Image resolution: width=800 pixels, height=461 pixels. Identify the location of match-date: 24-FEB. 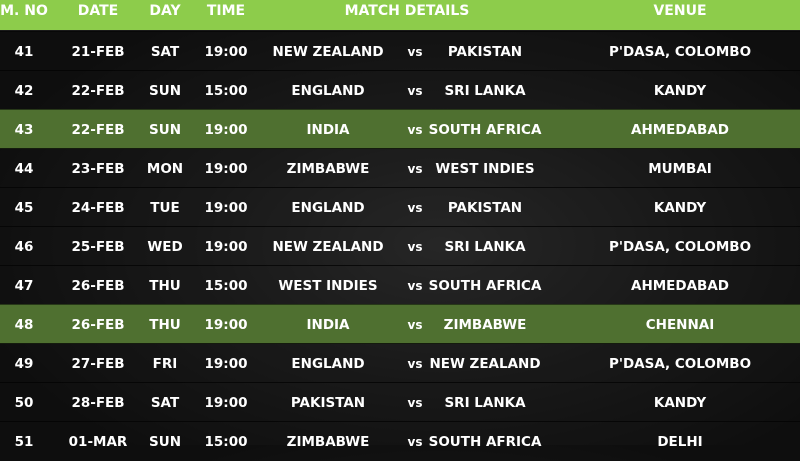
(98, 207).